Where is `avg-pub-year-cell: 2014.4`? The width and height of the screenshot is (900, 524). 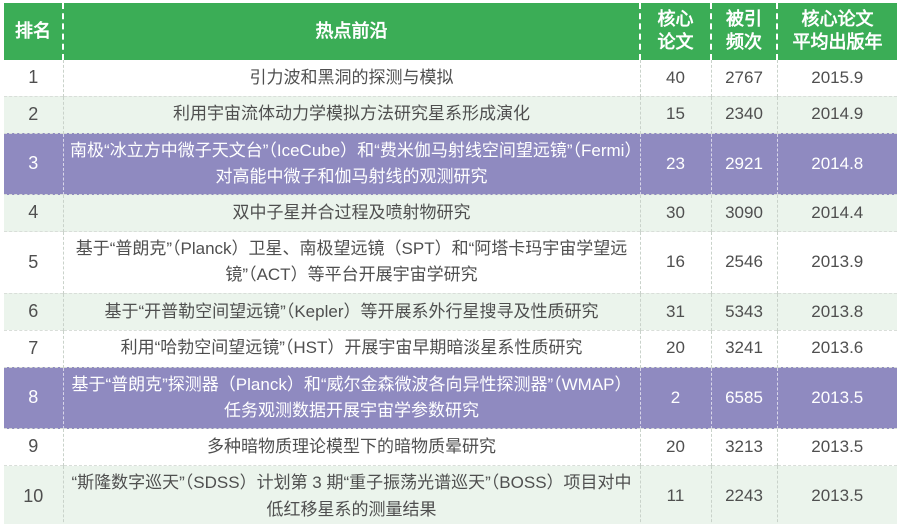 avg-pub-year-cell: 2014.4 is located at coordinates (836, 213).